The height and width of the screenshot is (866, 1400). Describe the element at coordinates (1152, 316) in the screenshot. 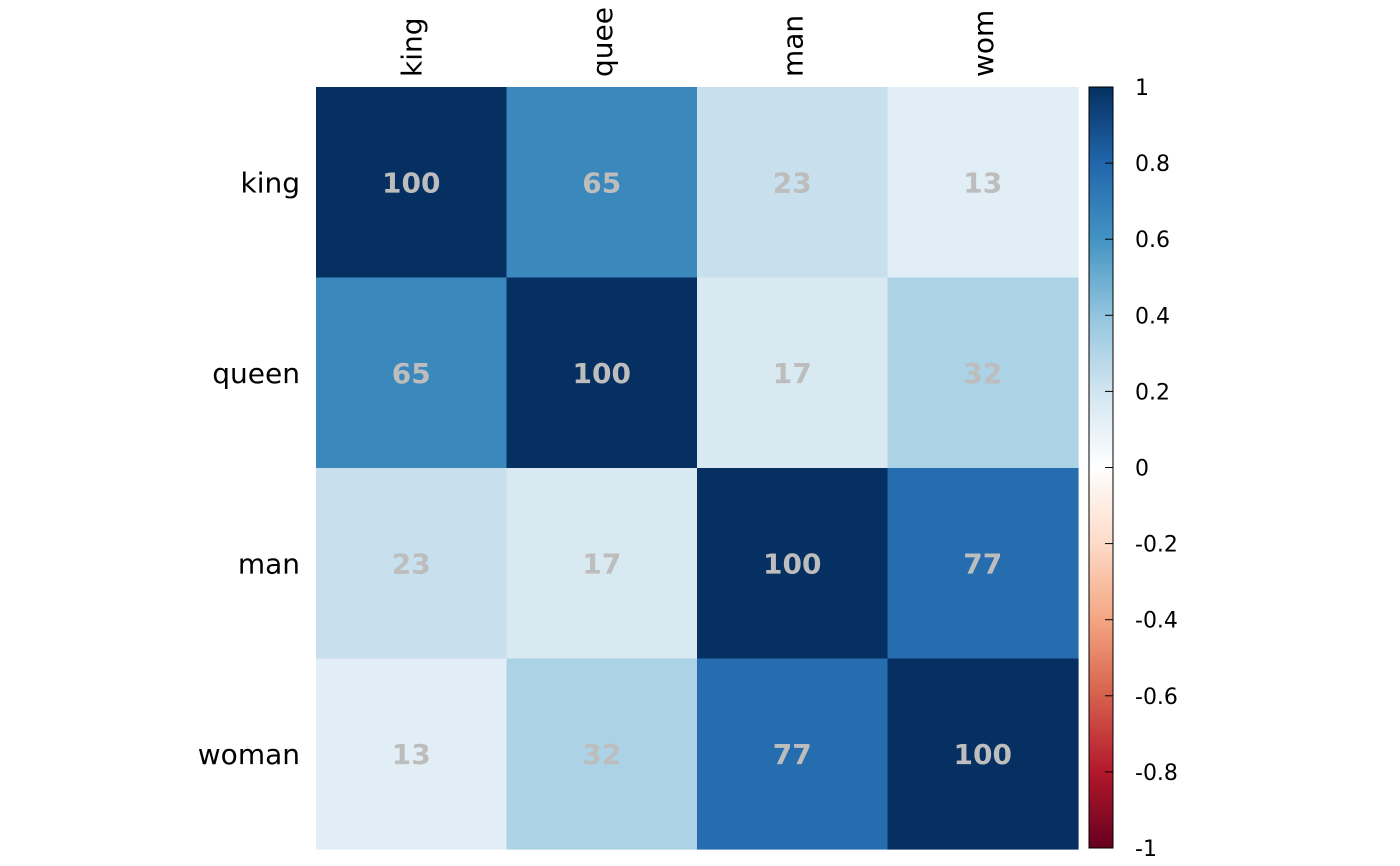

I see `colorbar-tick-label: 0.4` at that location.